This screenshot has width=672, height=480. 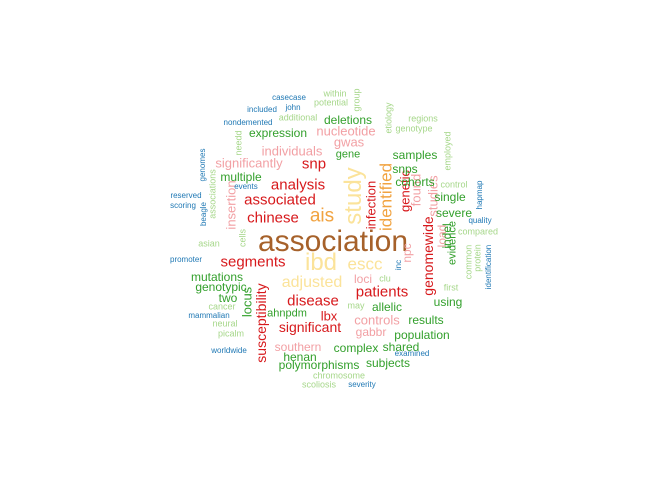 I want to click on word-analysis: analysis, so click(x=298, y=185).